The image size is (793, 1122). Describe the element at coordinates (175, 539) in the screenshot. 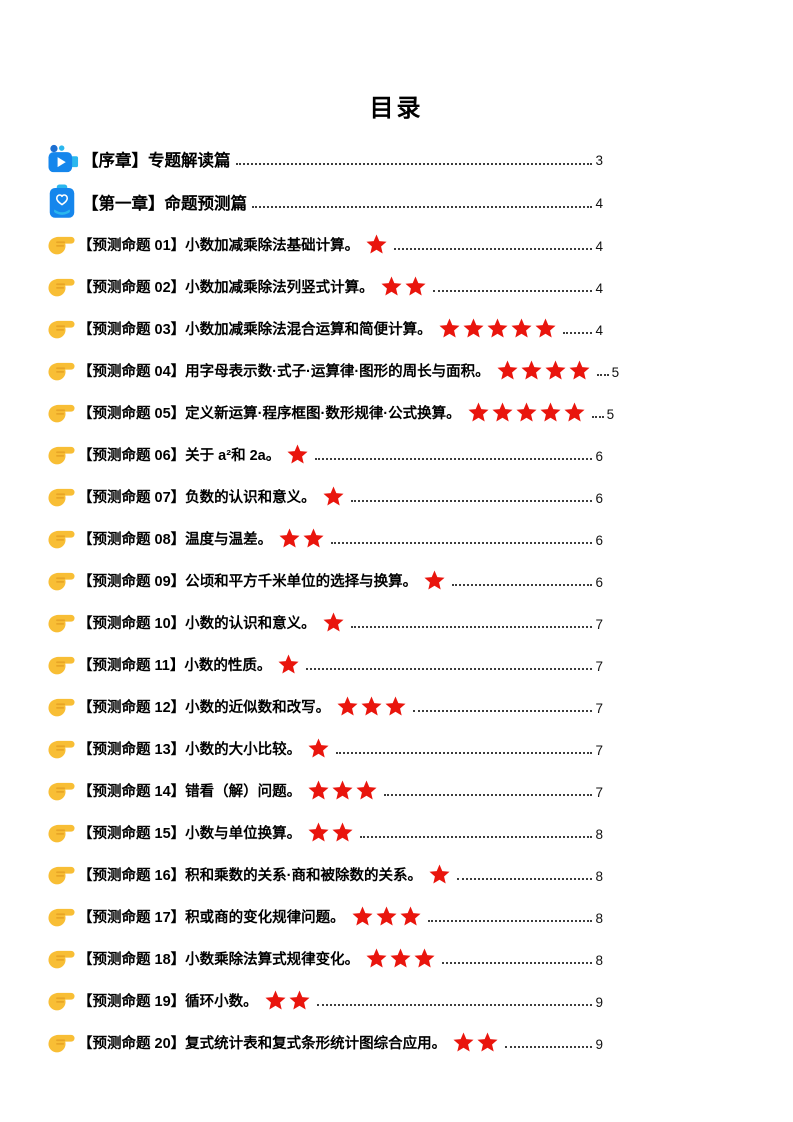

I see `toc-entry-label: 【预测命题 08】温度与温差。` at that location.